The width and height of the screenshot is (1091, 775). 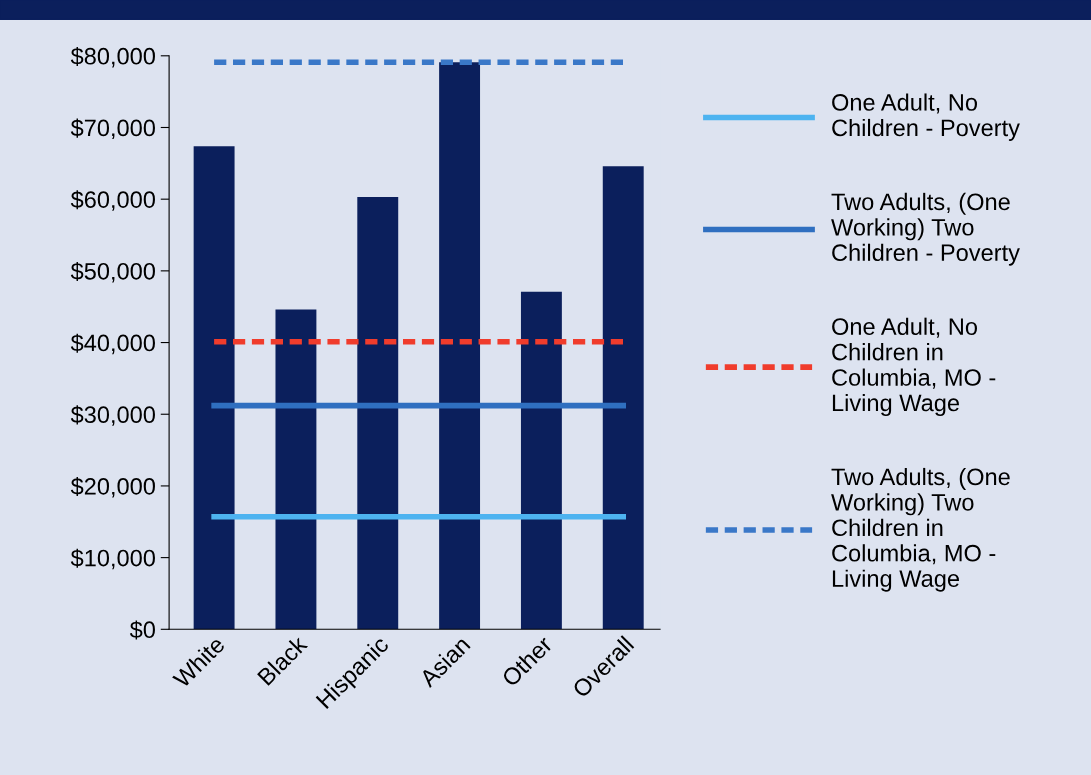 What do you see at coordinates (112, 129) in the screenshot?
I see `y-tick-label: $70,000` at bounding box center [112, 129].